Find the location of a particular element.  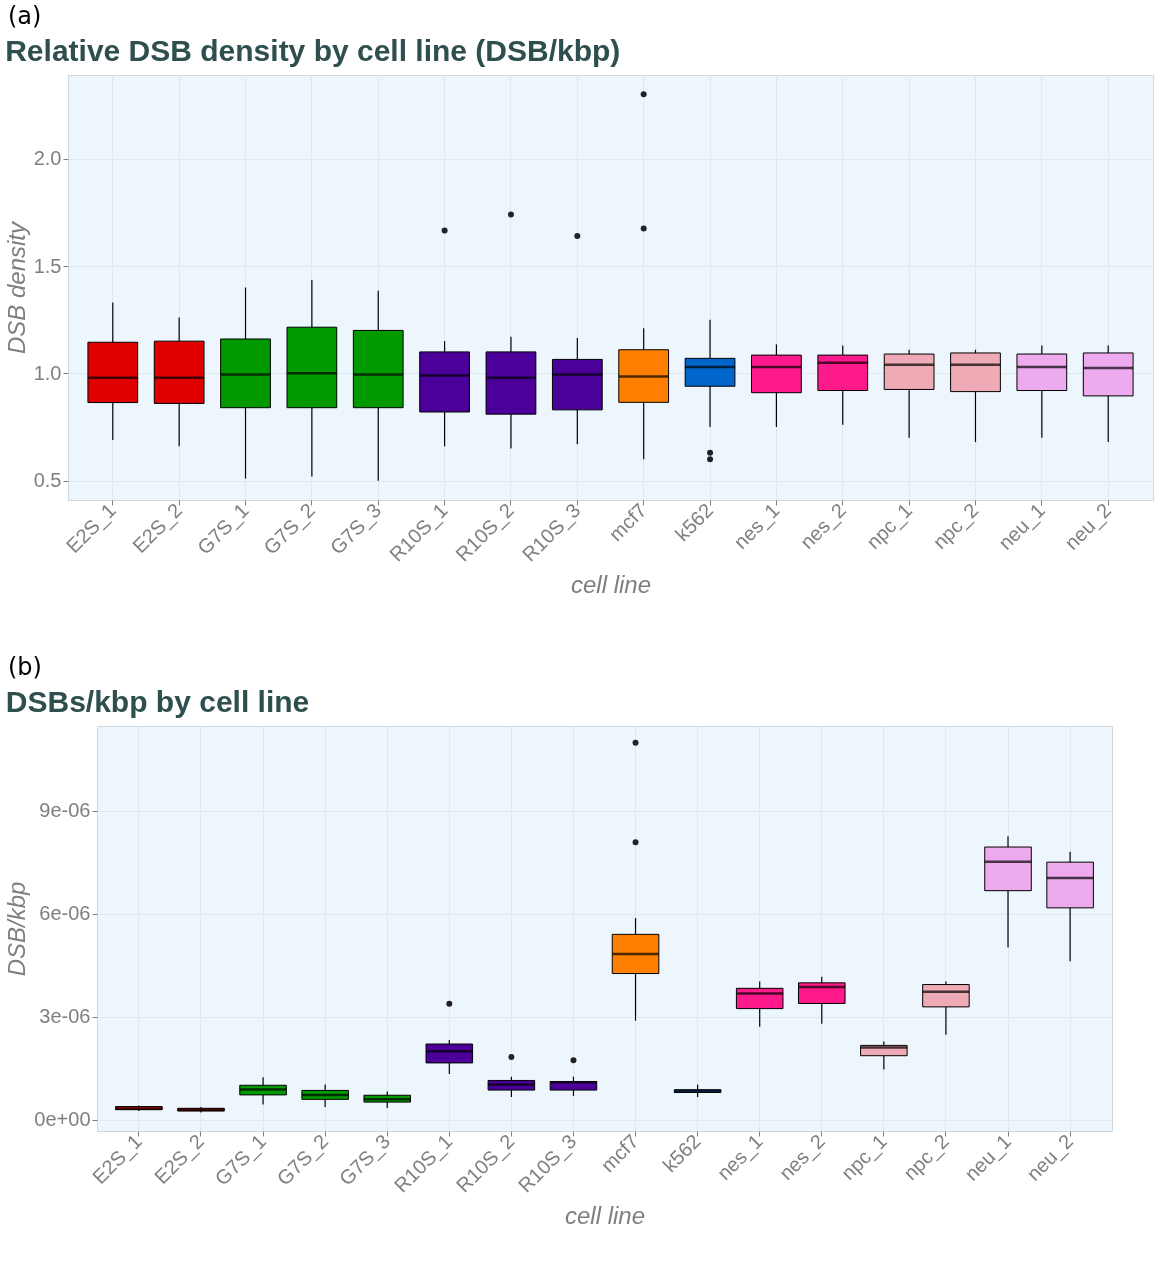

y-tick-label: 1.0 is located at coordinates (47, 372).